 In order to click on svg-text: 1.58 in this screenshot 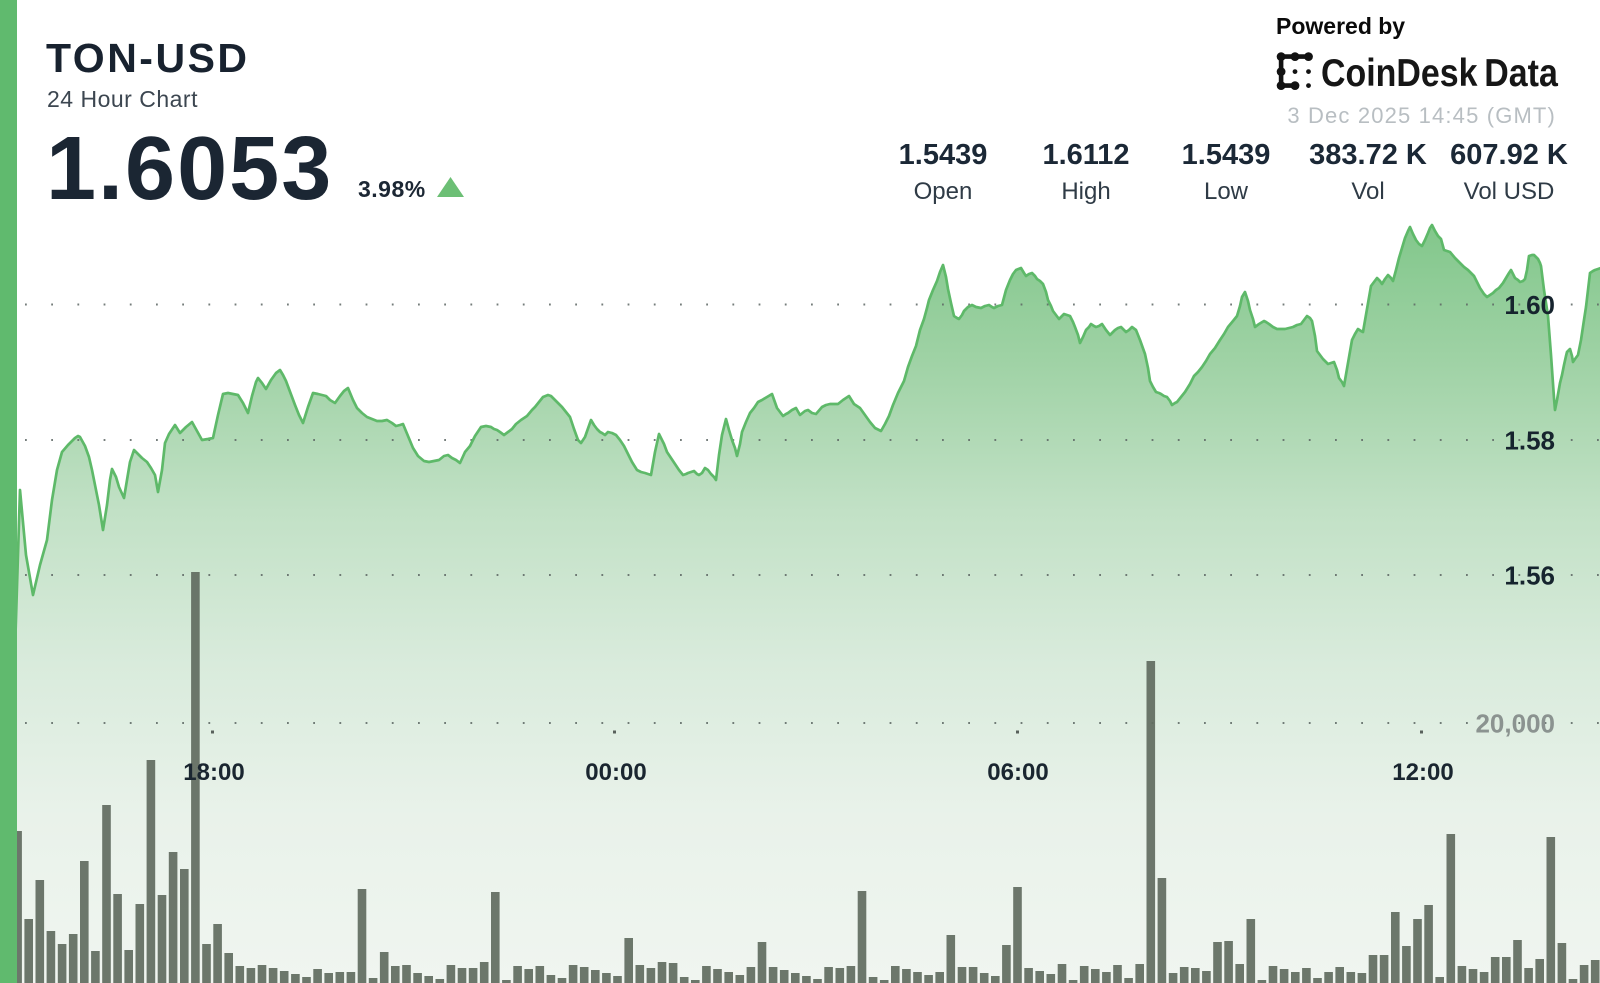, I will do `click(1529, 441)`.